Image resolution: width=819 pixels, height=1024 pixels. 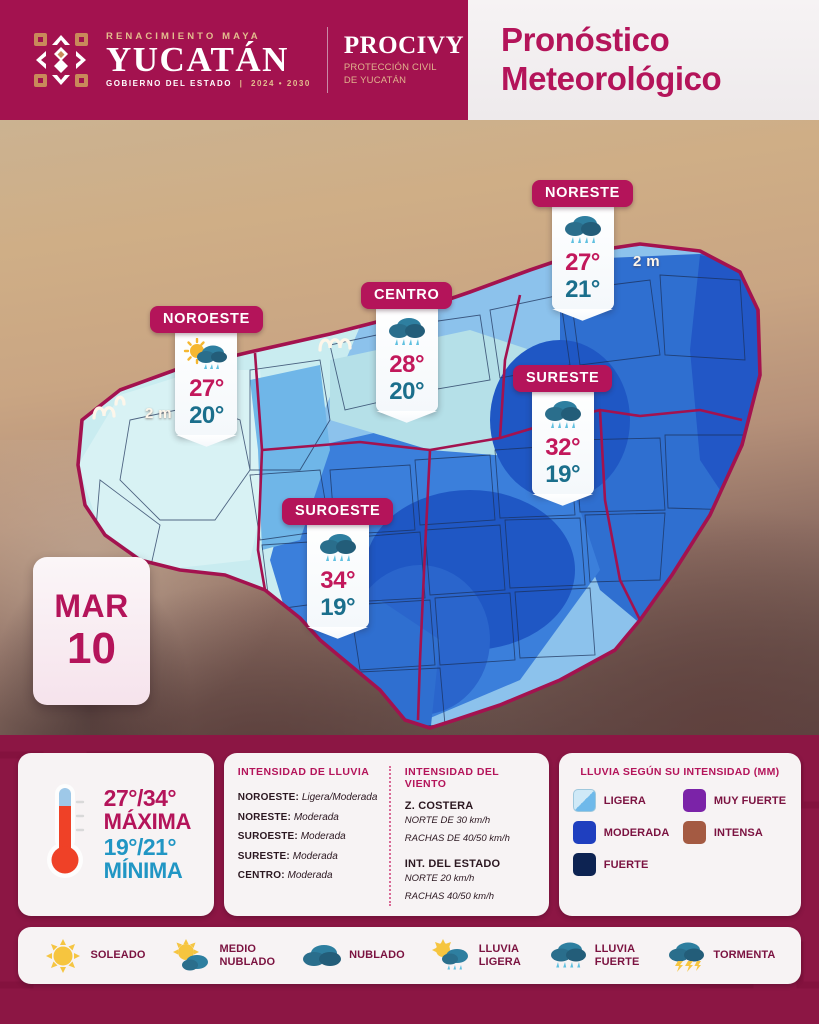 I want to click on icon-legend-lluvia-fuerte: LLUVIA FUERTE, so click(x=594, y=956).